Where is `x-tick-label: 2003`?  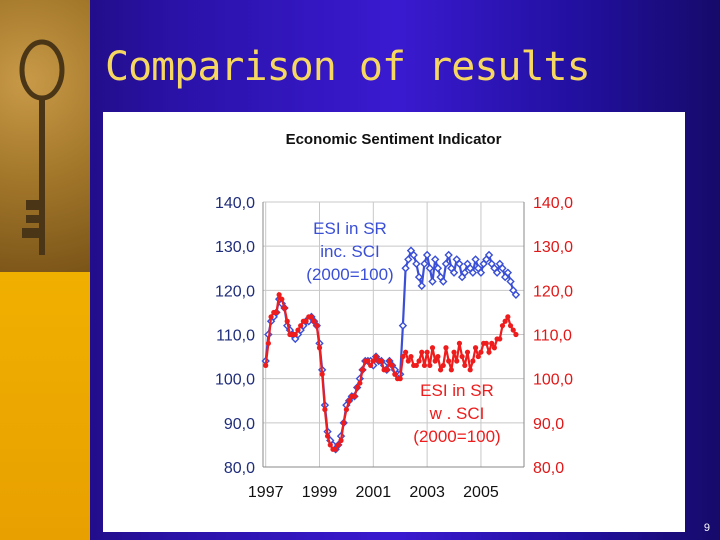
x-tick-label: 2003 is located at coordinates (427, 492).